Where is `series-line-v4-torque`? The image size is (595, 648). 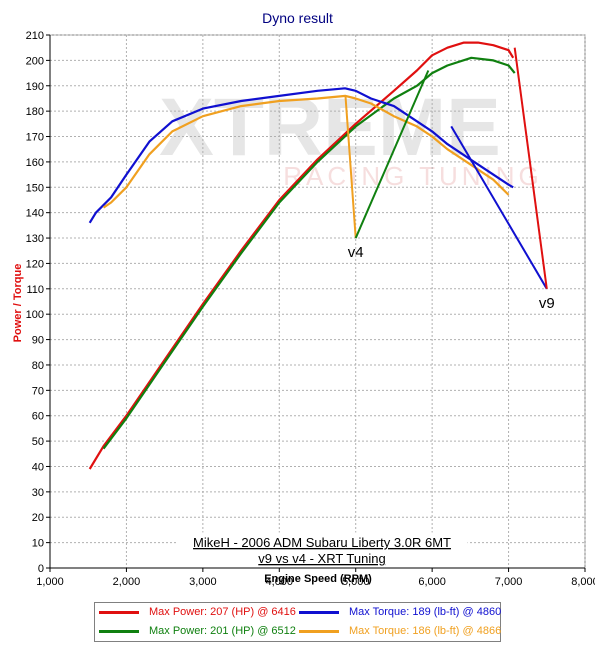
series-line-v4-torque is located at coordinates (306, 151).